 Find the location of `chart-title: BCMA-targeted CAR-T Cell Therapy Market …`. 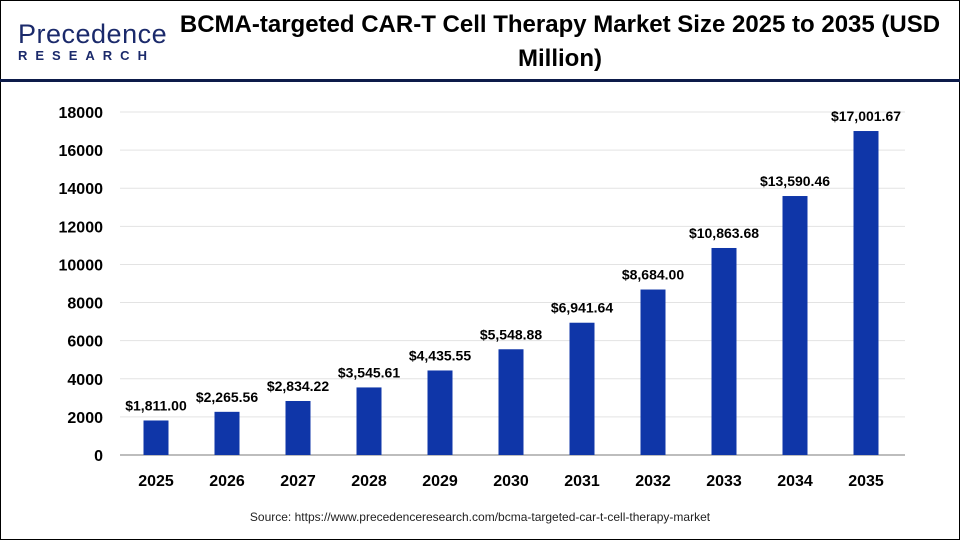

chart-title: BCMA-targeted CAR-T Cell Therapy Market … is located at coordinates (560, 41).